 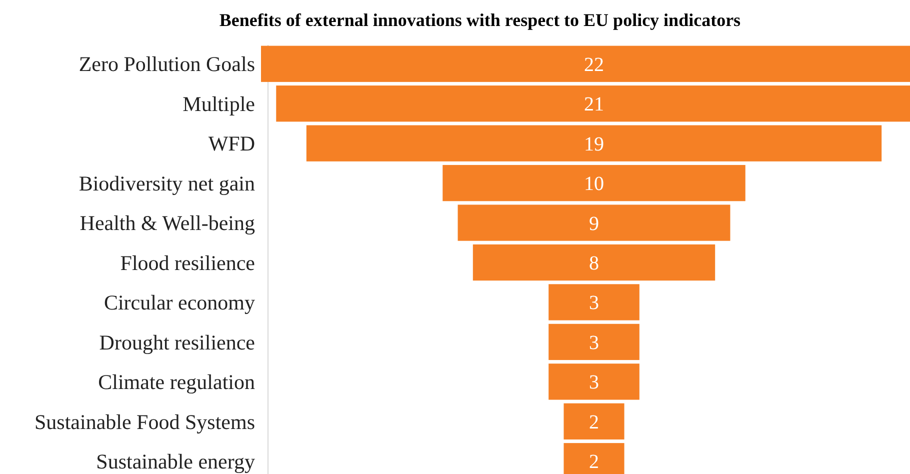 I want to click on category-label: Biodiversity net gain, so click(x=167, y=183).